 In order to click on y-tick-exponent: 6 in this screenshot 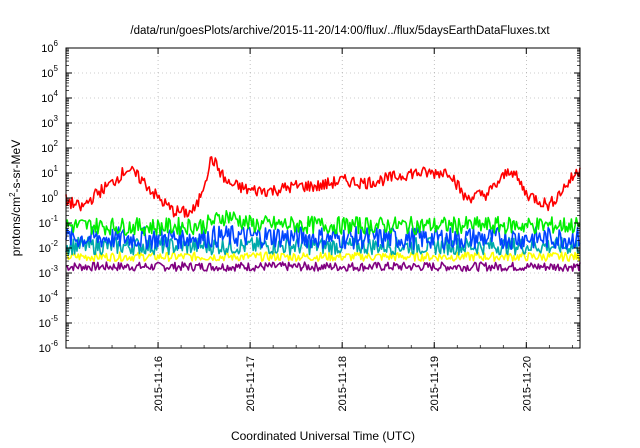, I will do `click(56, 43)`.